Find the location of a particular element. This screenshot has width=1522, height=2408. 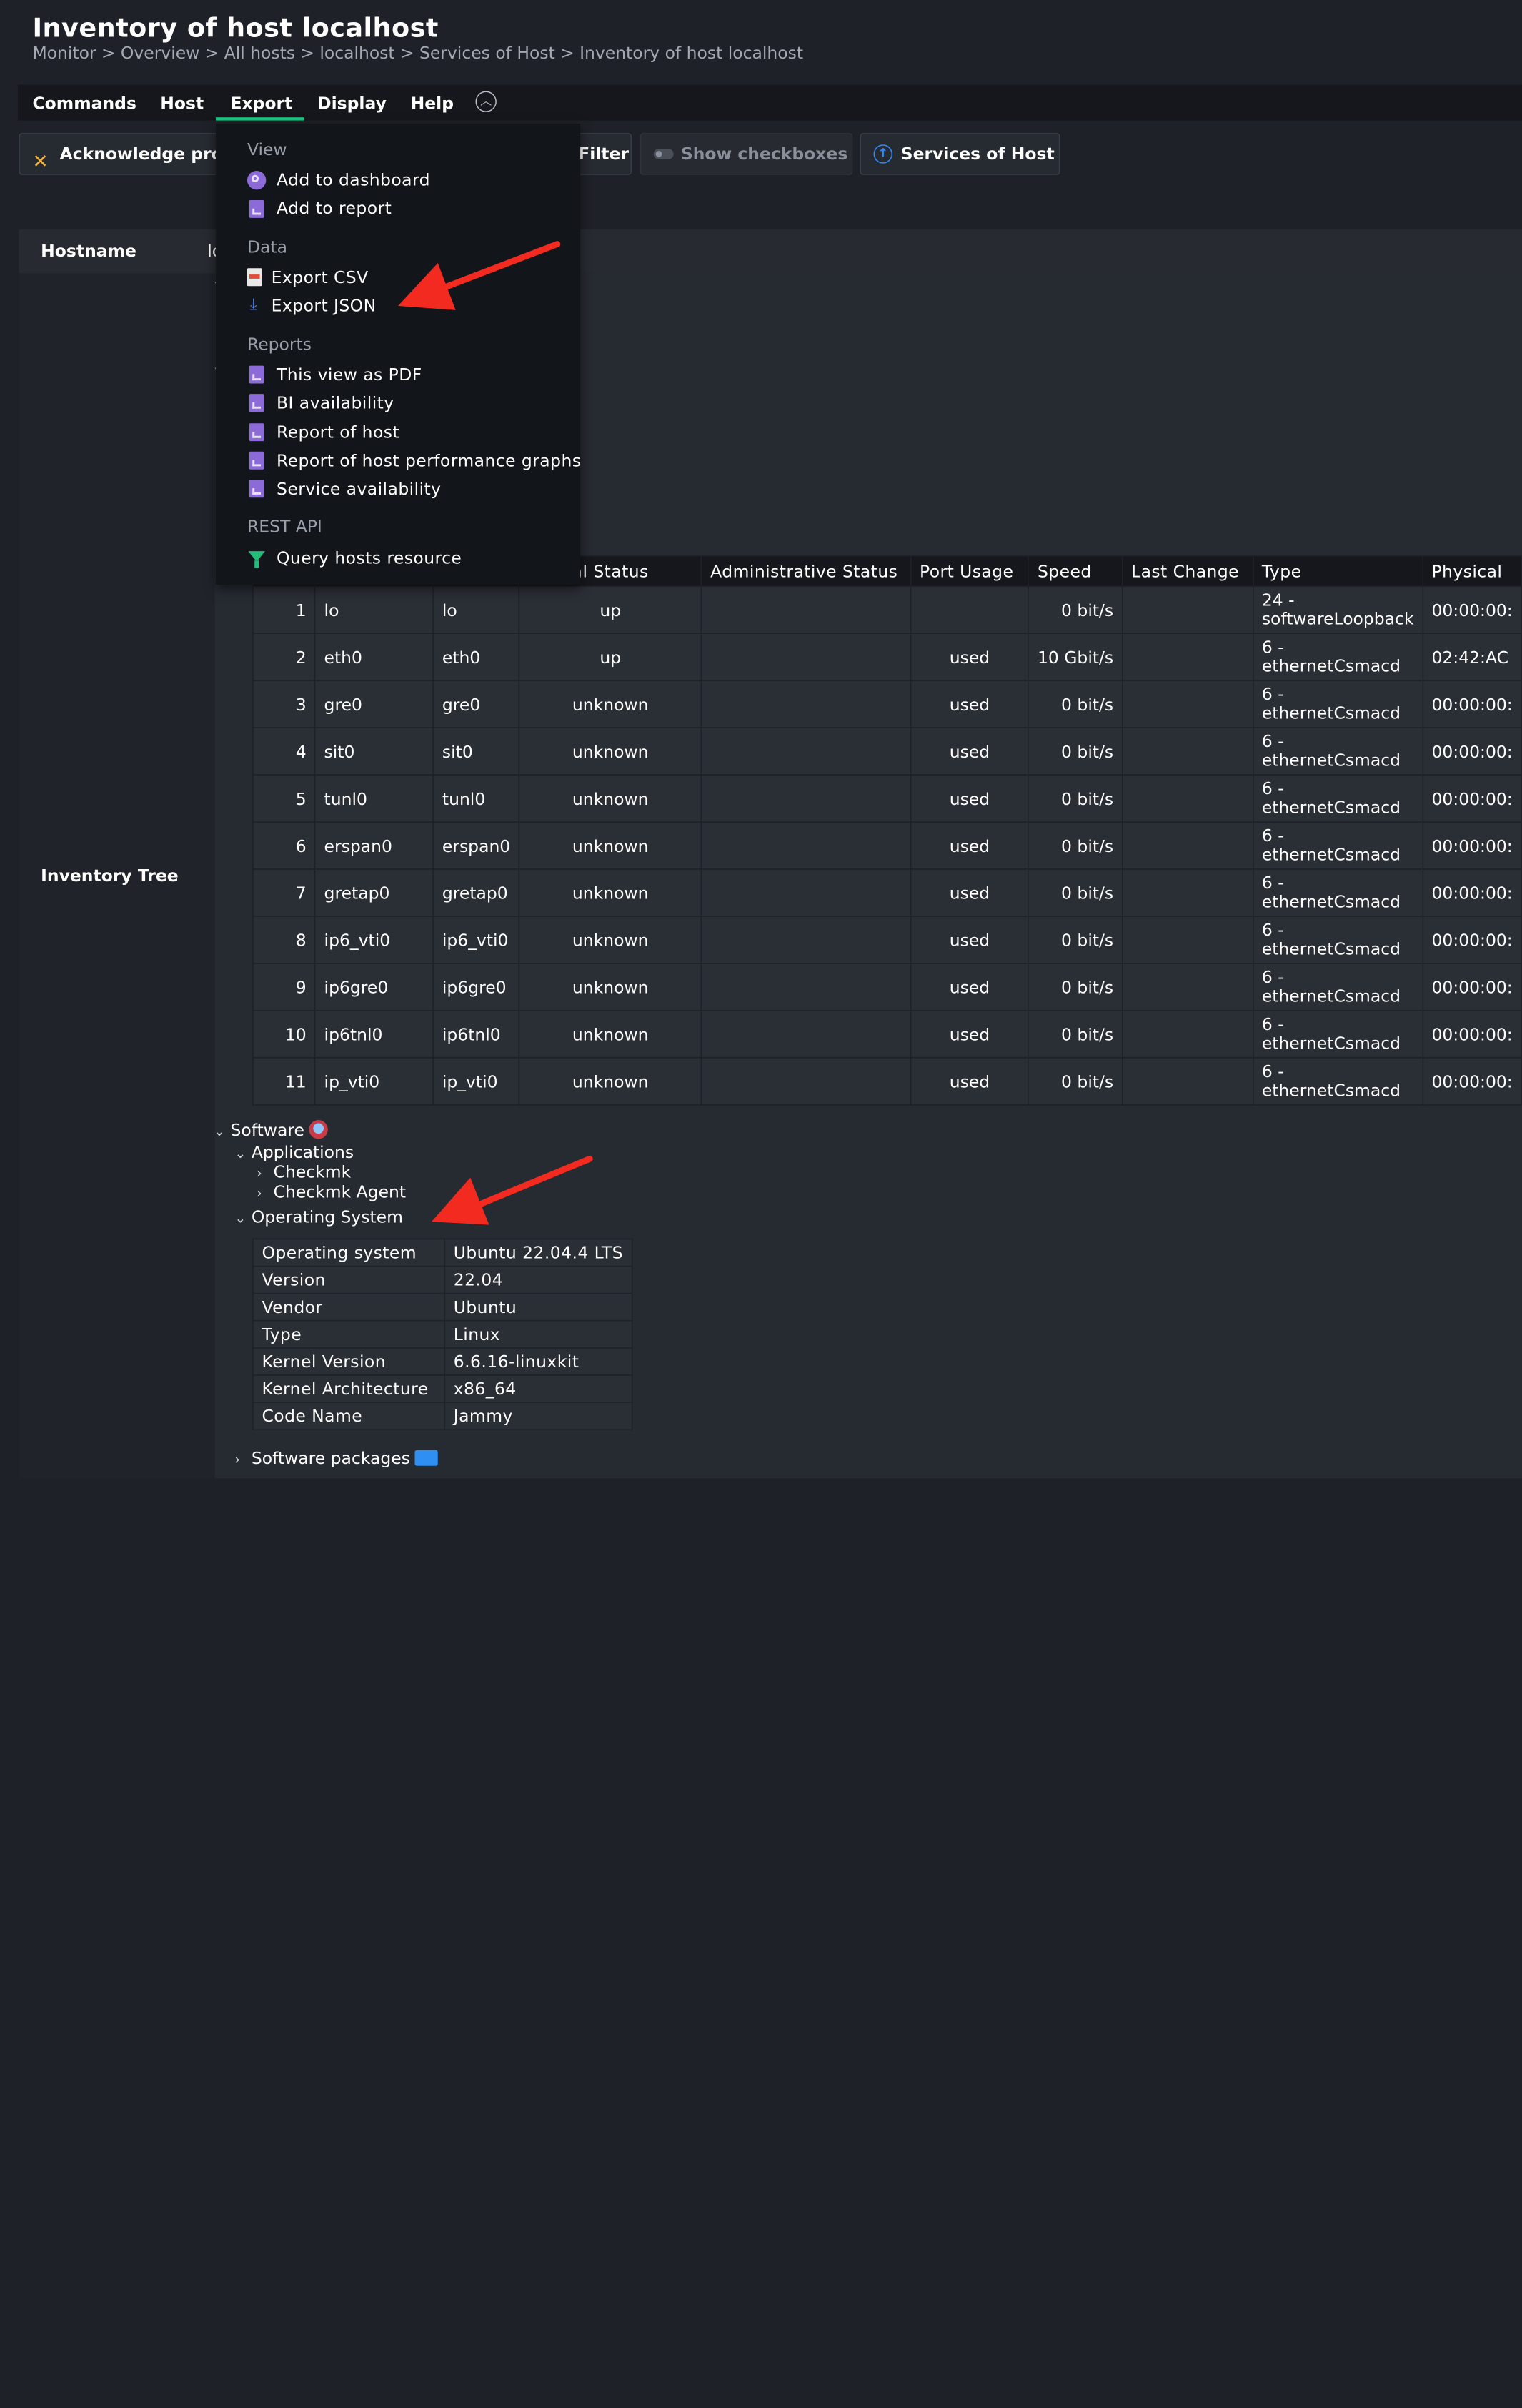

acknowledge-button: ✕ Acknowledge prol is located at coordinates (118, 154).